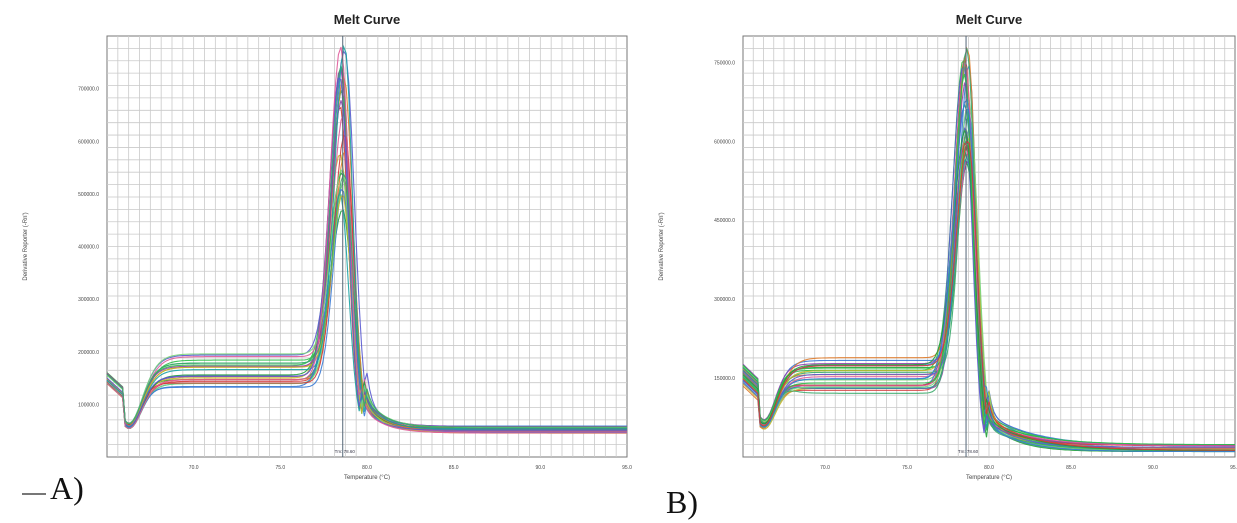 This screenshot has width=1237, height=523. What do you see at coordinates (67, 488) in the screenshot?
I see `panel-label-a: A)` at bounding box center [67, 488].